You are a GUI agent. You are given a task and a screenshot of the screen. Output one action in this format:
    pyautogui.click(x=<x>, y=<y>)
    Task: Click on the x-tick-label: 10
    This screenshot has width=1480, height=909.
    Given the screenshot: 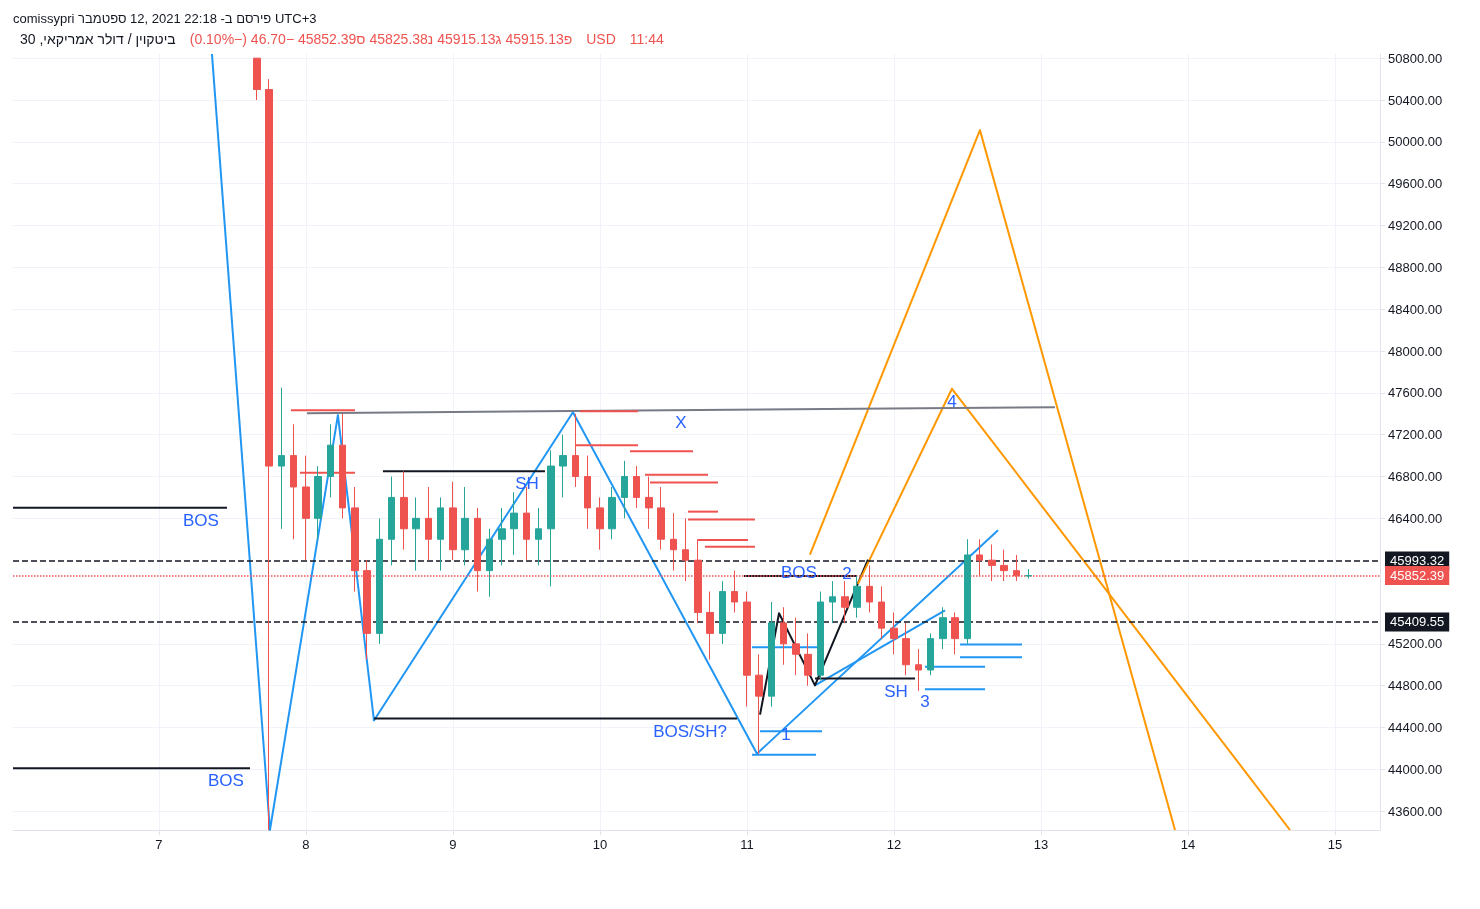 What is the action you would take?
    pyautogui.click(x=600, y=844)
    